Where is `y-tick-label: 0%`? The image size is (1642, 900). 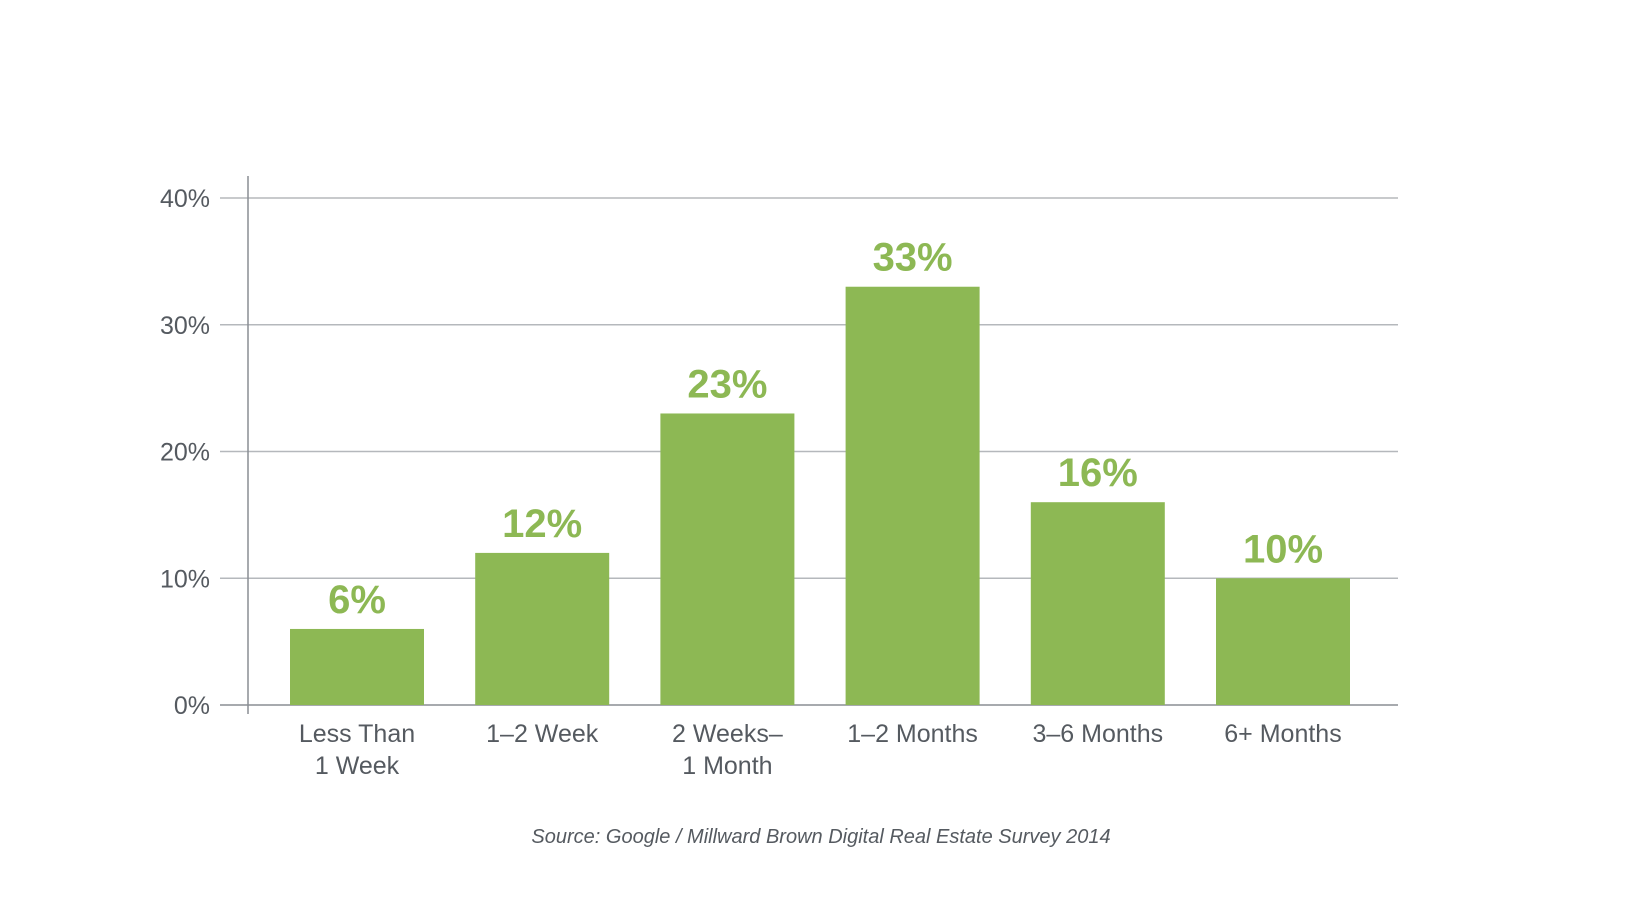
y-tick-label: 0% is located at coordinates (192, 706).